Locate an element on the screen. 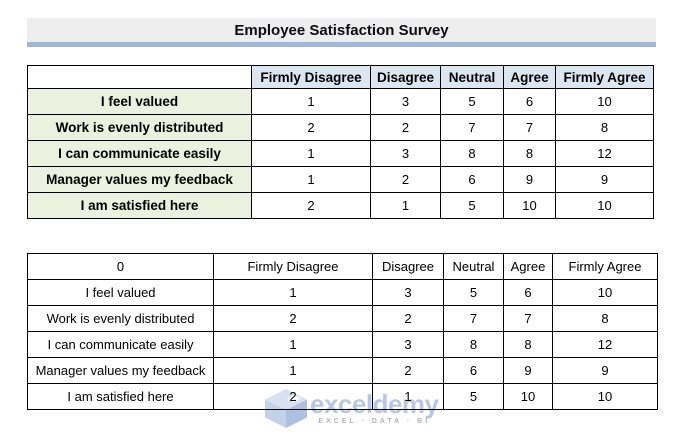 Image resolution: width=687 pixels, height=436 pixels. corner-cell: 0 is located at coordinates (120, 266).